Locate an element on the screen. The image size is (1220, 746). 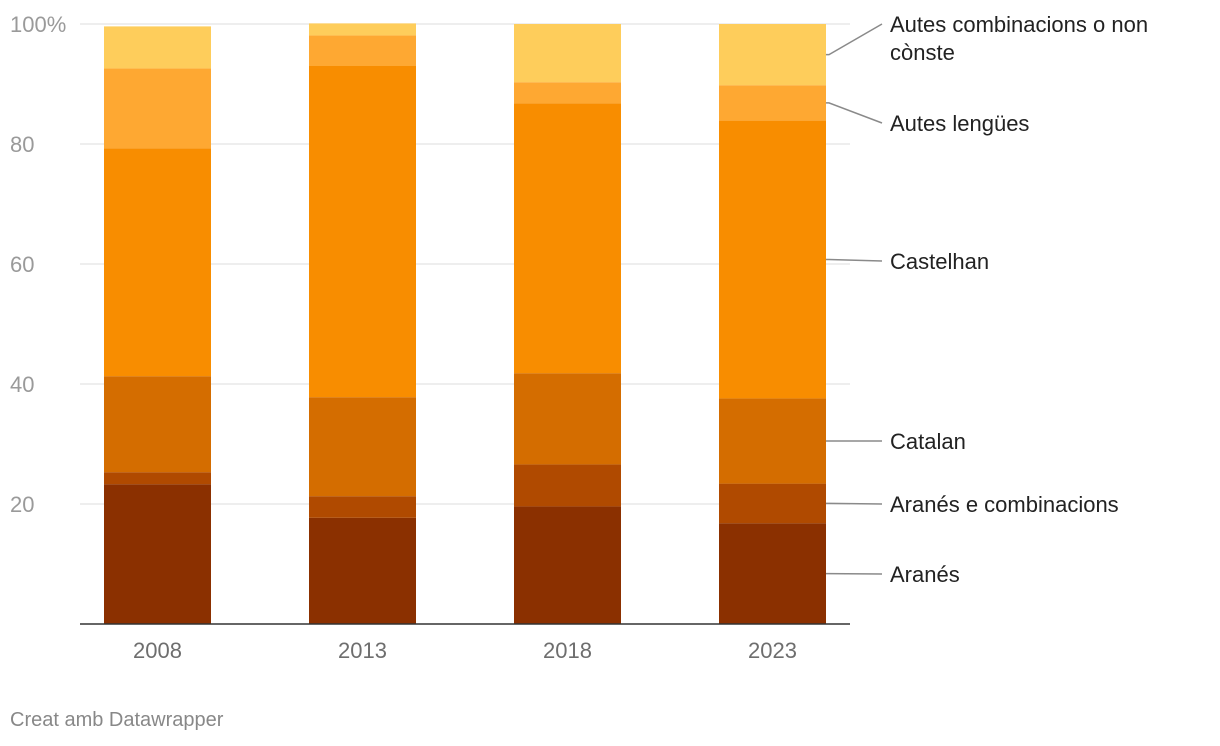
bar-stack-2023 is located at coordinates (772, 324).